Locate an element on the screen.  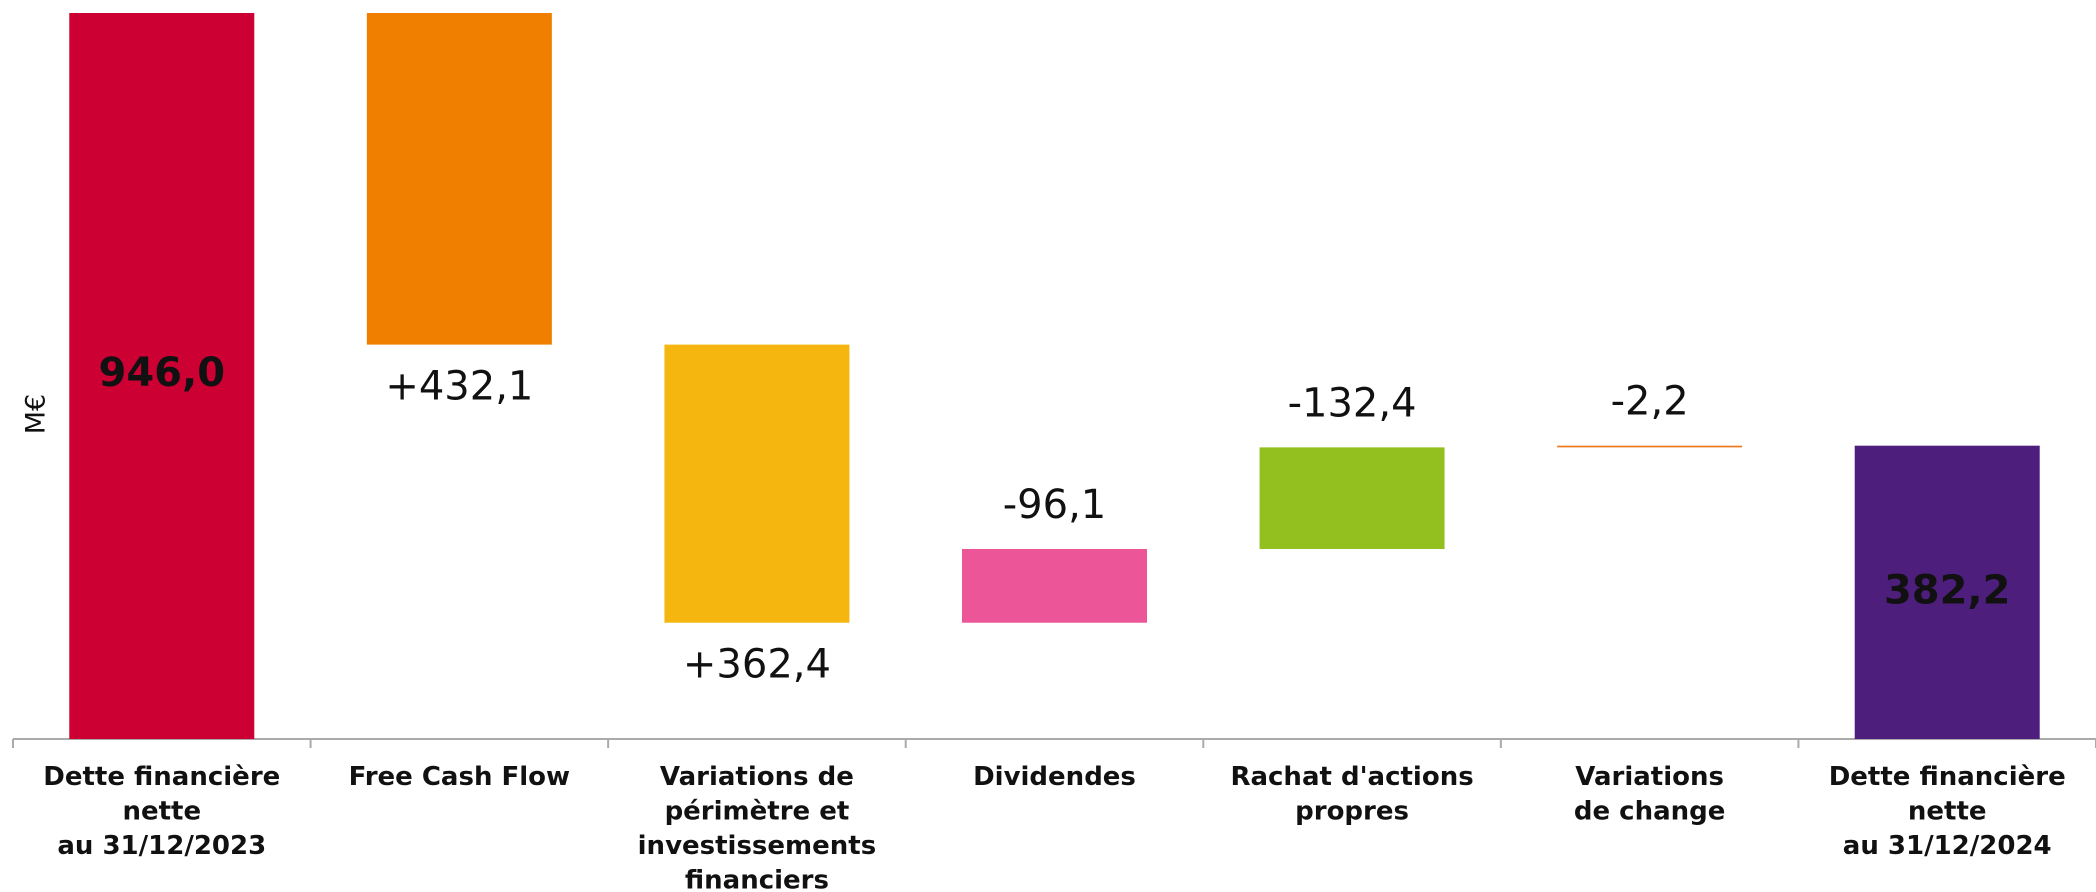
x-tick-label-line: de change is located at coordinates (1650, 811).